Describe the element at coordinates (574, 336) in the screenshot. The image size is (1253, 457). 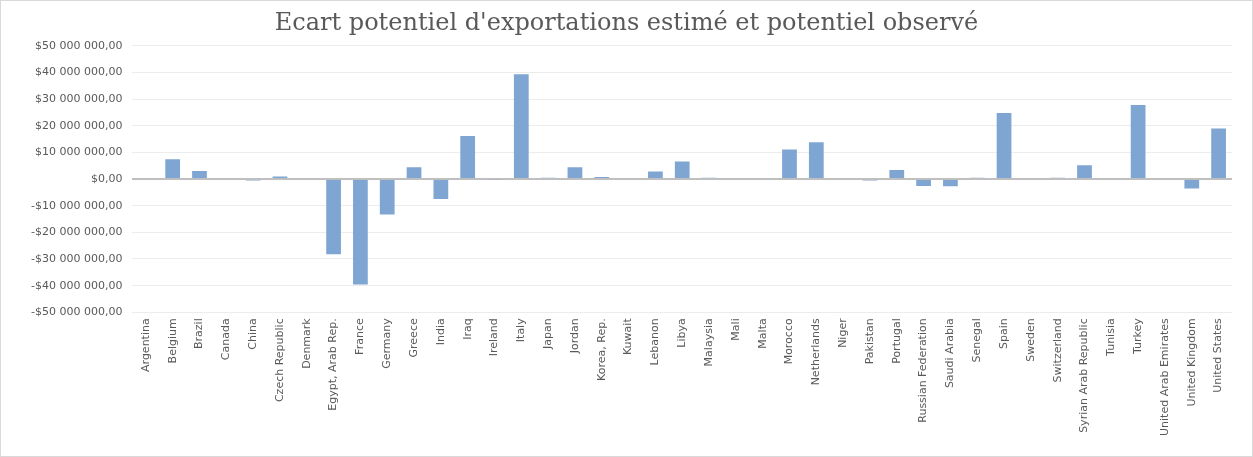
I see `x-tick-label: Jordan` at that location.